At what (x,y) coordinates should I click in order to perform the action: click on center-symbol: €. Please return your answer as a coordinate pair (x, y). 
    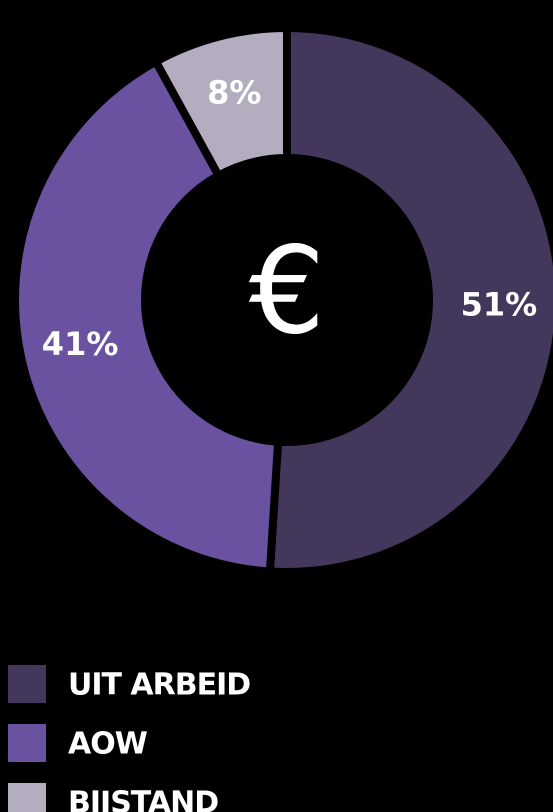
    Looking at the image, I should click on (287, 292).